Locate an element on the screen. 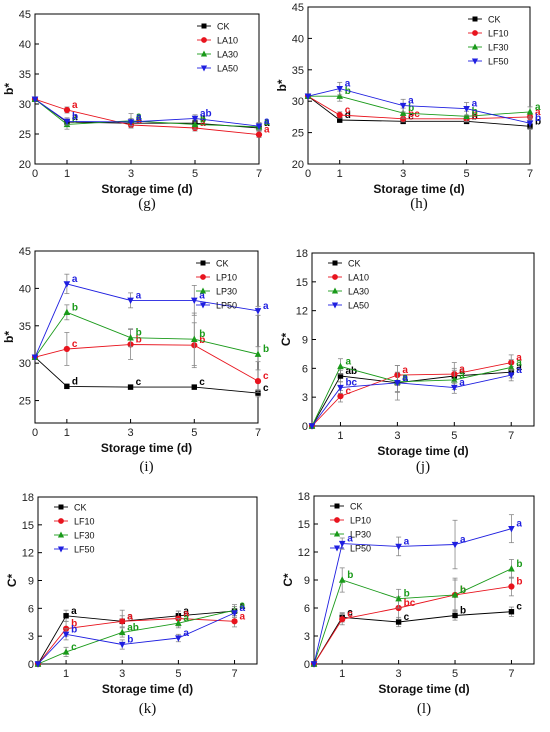  y-axis-title: b* is located at coordinates (9, 337).